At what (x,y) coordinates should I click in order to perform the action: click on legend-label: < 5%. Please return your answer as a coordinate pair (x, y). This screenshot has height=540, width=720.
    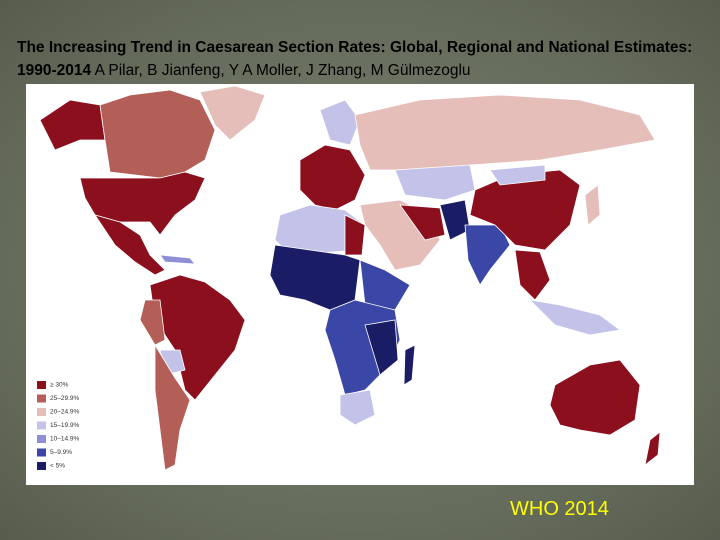
    Looking at the image, I should click on (57, 466).